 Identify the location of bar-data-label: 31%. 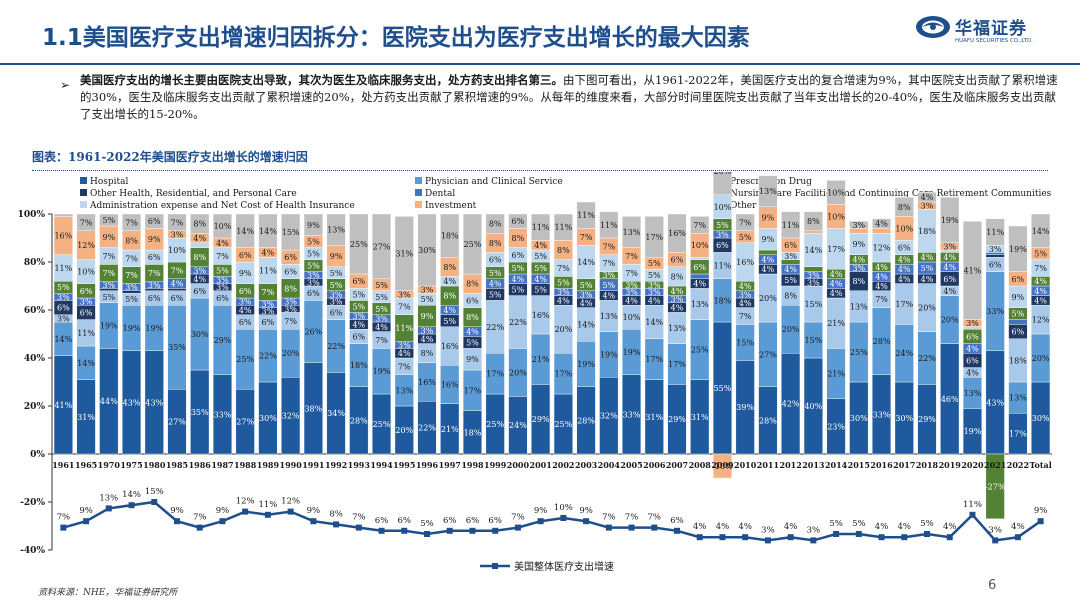
(654, 417).